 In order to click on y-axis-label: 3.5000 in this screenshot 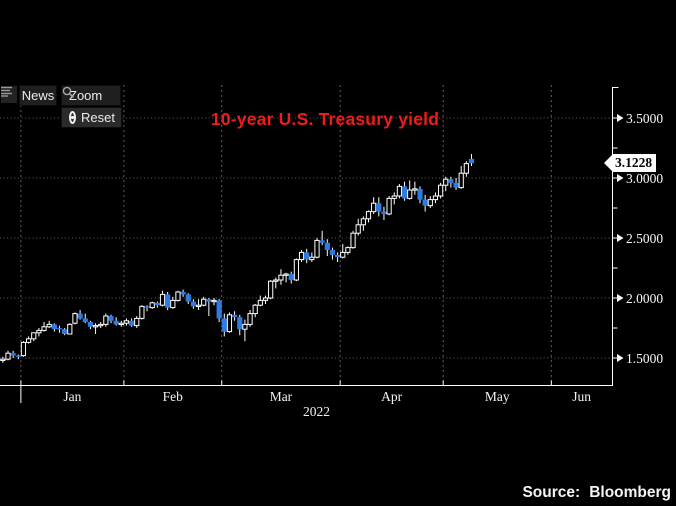, I will do `click(645, 118)`.